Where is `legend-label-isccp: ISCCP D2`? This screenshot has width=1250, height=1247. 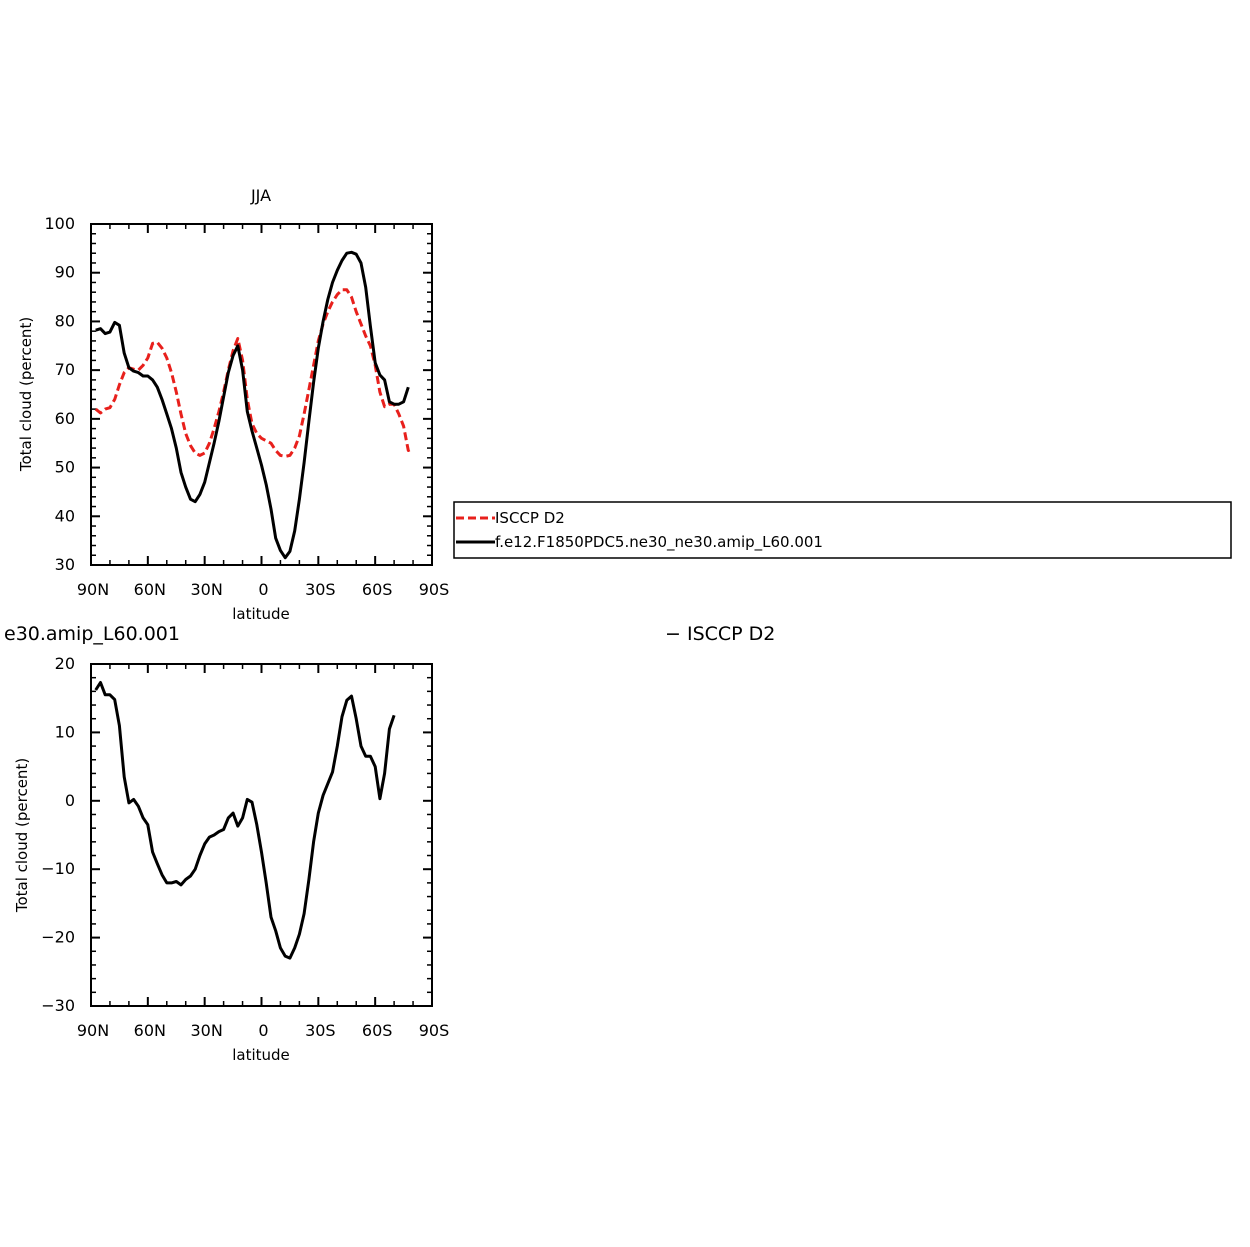 legend-label-isccp: ISCCP D2 is located at coordinates (530, 518).